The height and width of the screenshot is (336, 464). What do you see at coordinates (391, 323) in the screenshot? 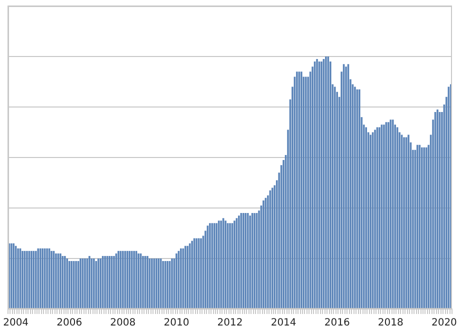
I see `x-tick-label: 2018` at bounding box center [391, 323].